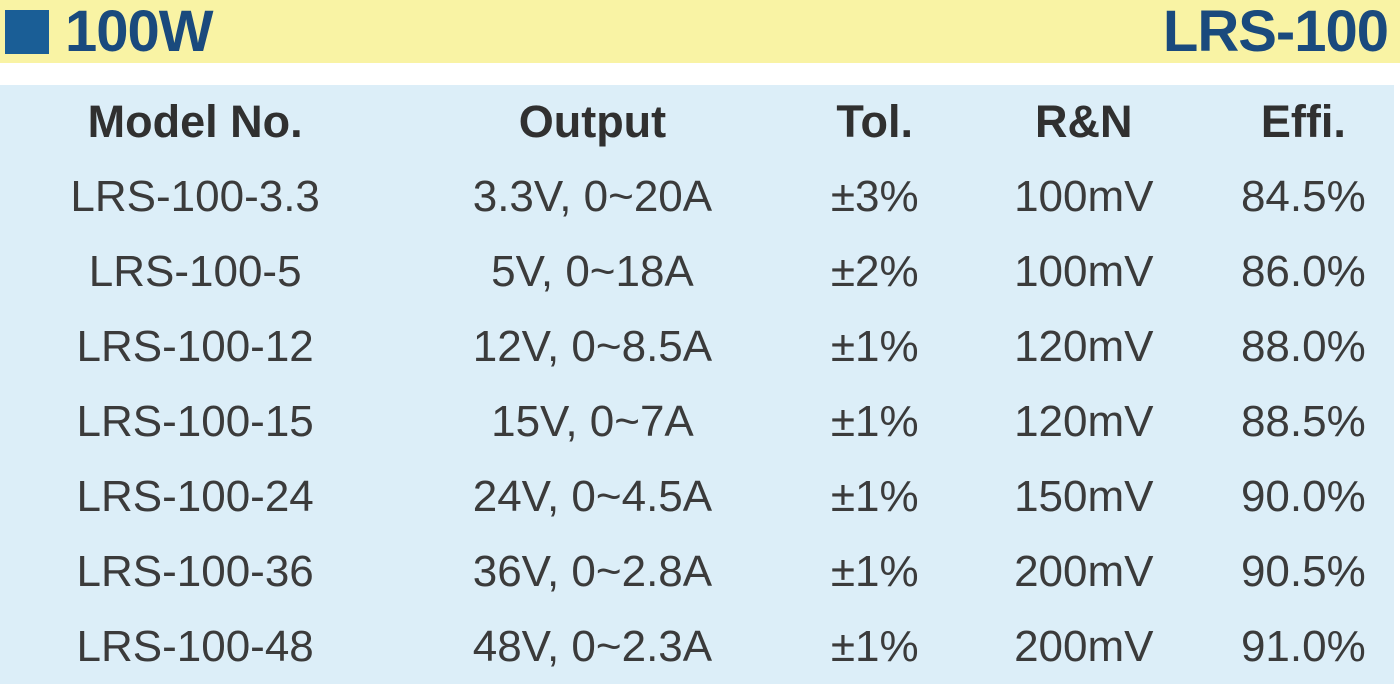 The width and height of the screenshot is (1400, 684). I want to click on cell-tolerance: ±3%, so click(874, 197).